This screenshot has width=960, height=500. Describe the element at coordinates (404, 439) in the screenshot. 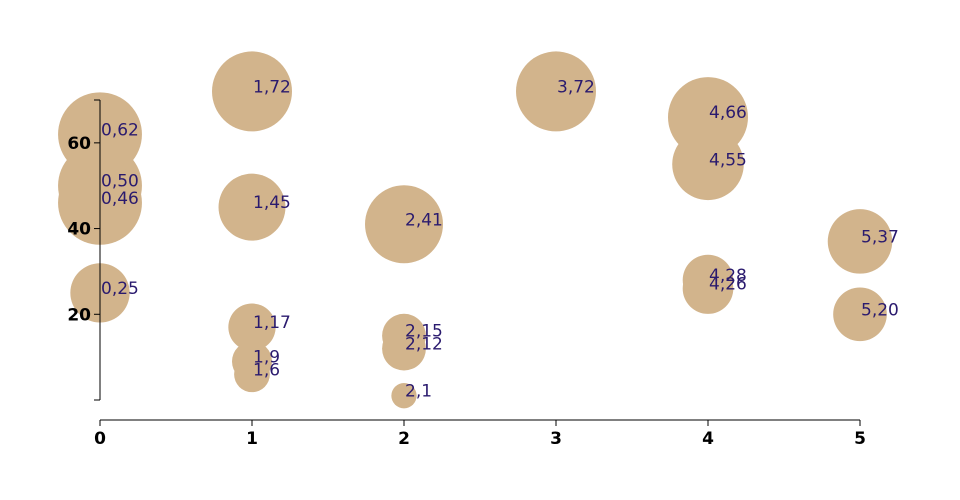

I see `x-tick-label: 2` at that location.